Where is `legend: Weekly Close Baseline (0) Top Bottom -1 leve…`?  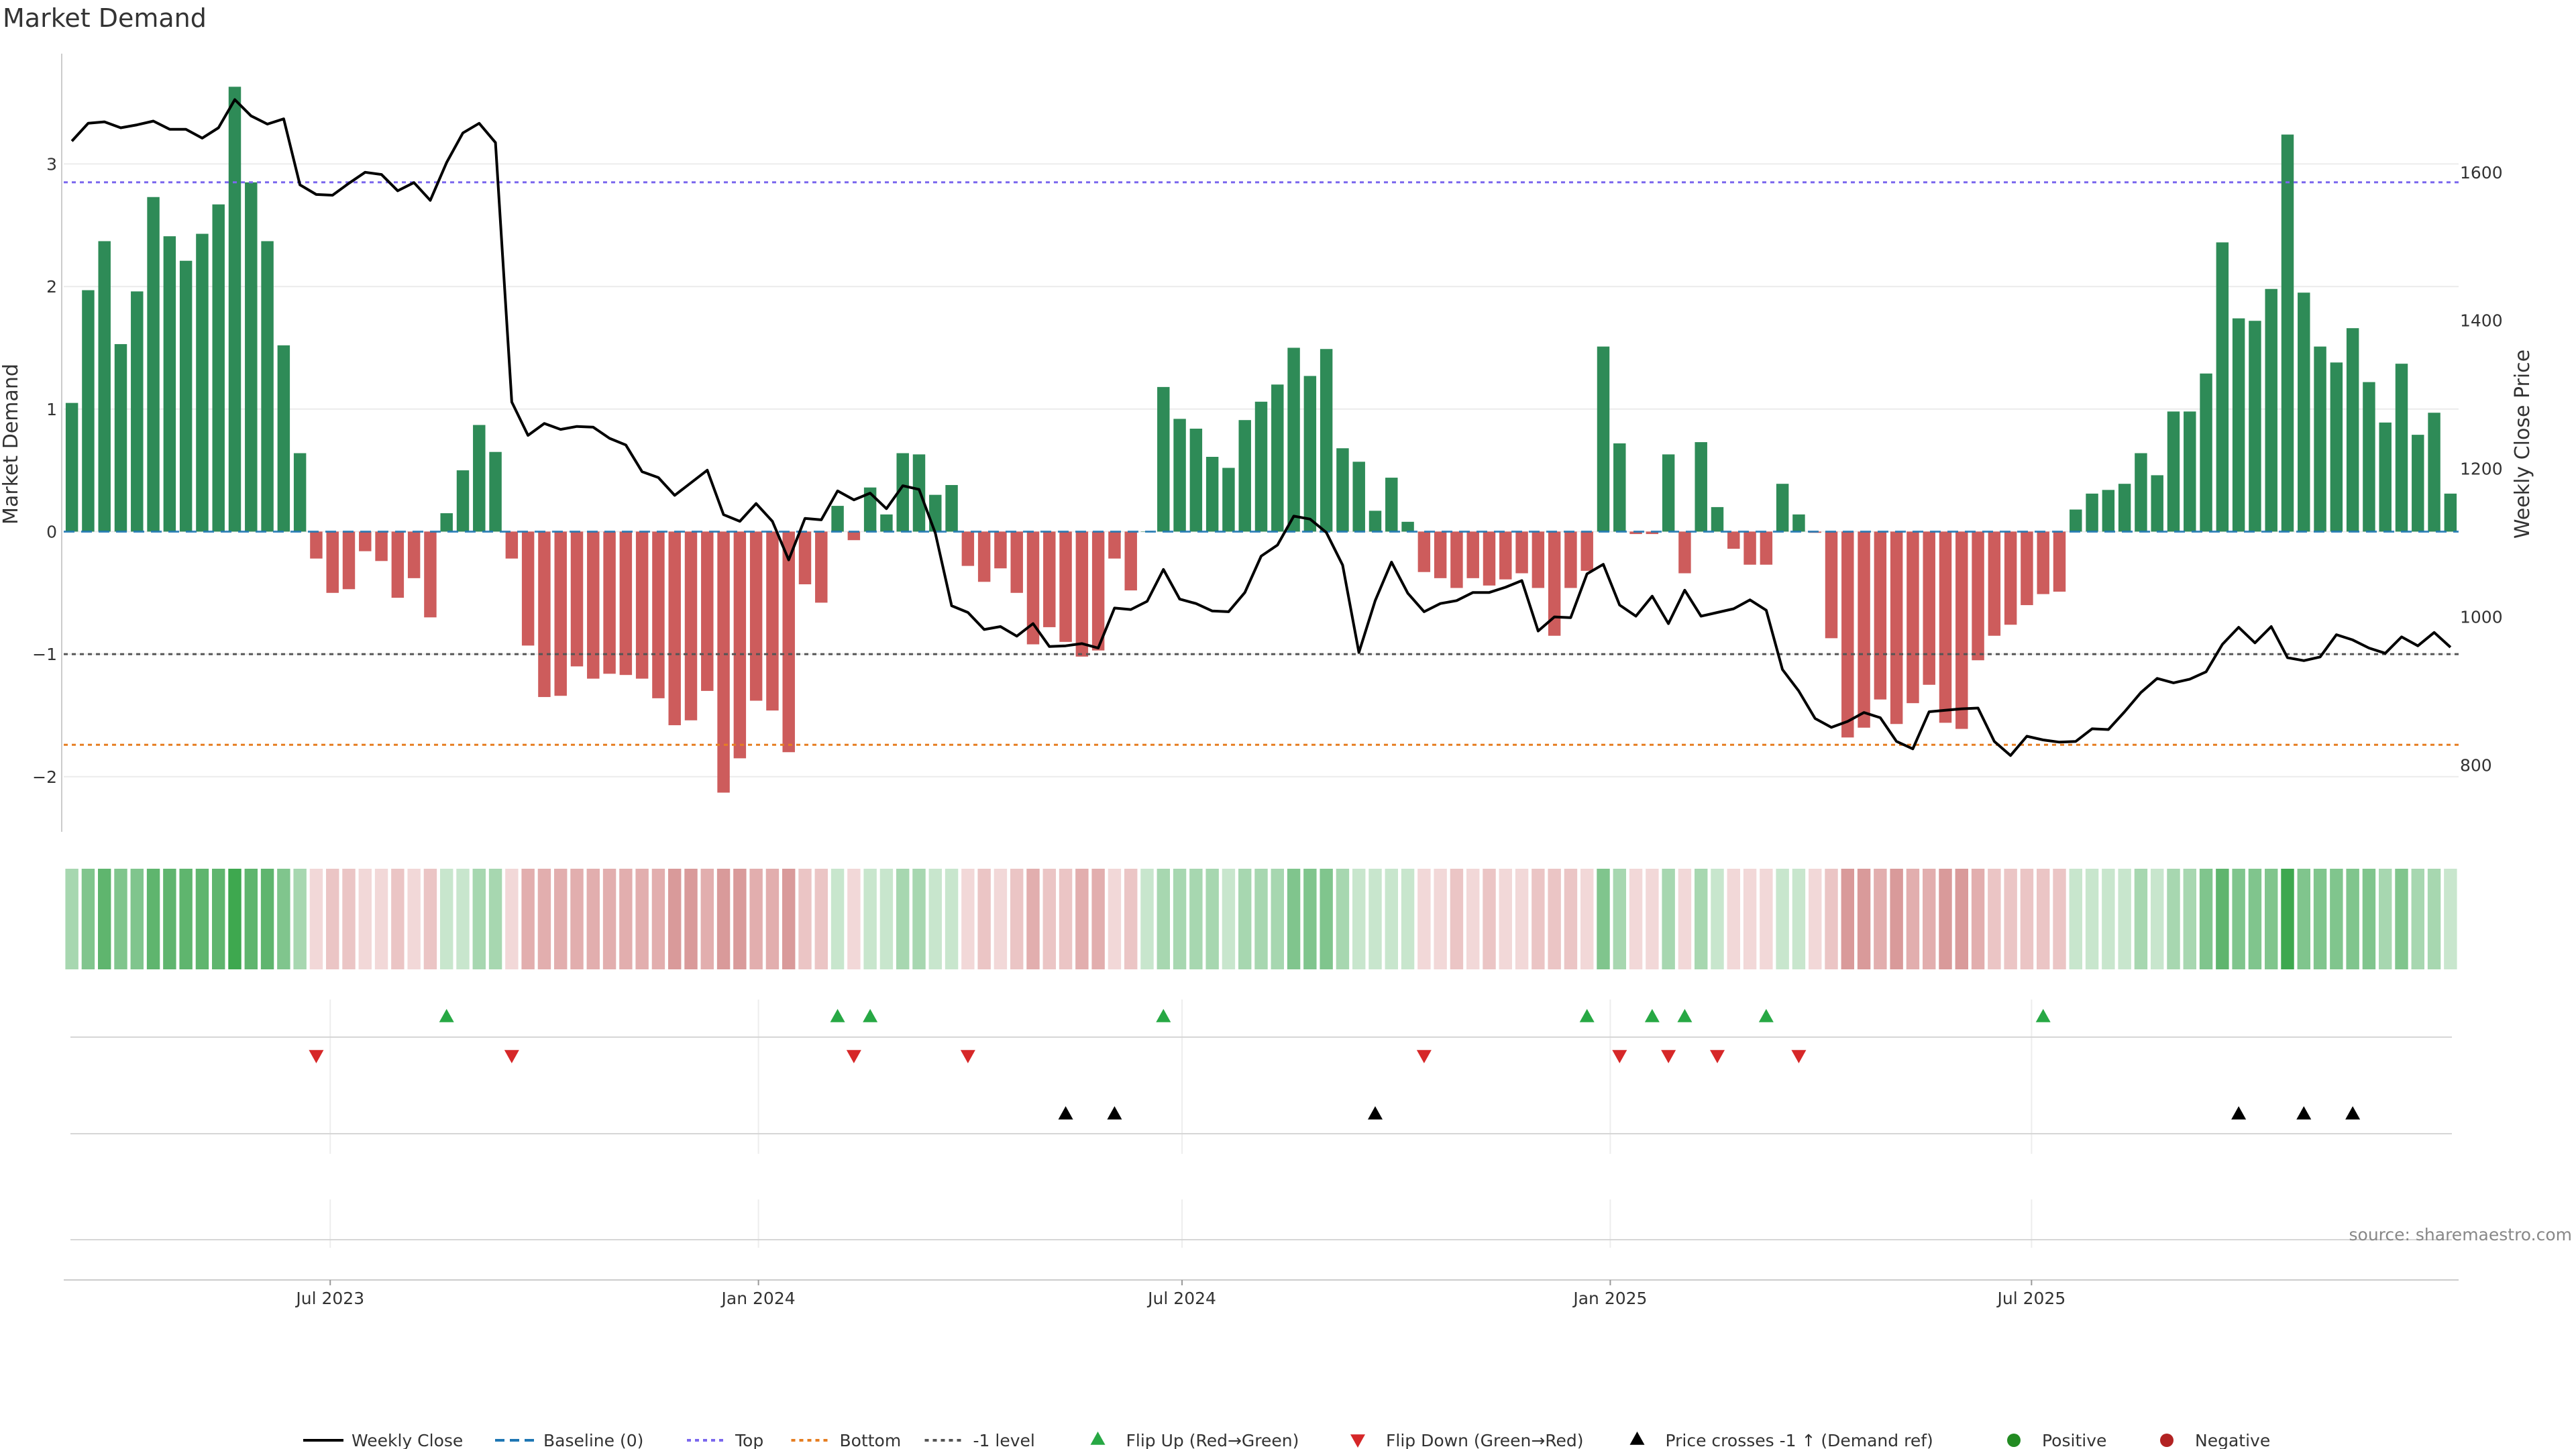
legend: Weekly Close Baseline (0) Top Bottom -1 leve… is located at coordinates (1286, 1440).